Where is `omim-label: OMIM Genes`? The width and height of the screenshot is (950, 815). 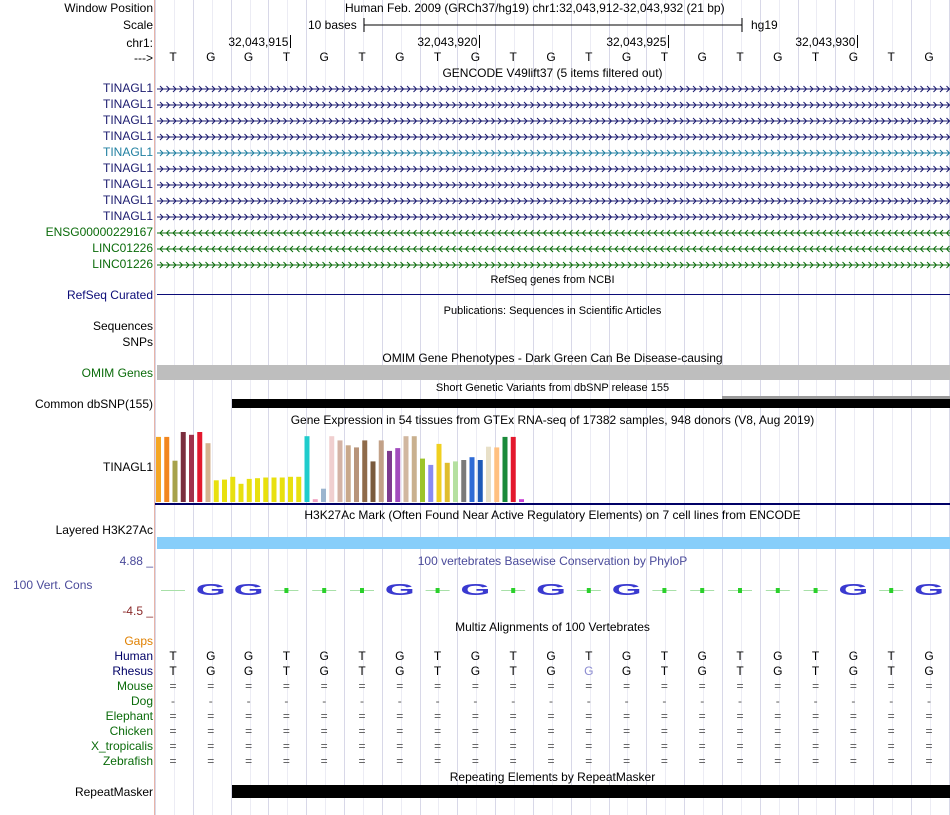 omim-label: OMIM Genes is located at coordinates (117, 373).